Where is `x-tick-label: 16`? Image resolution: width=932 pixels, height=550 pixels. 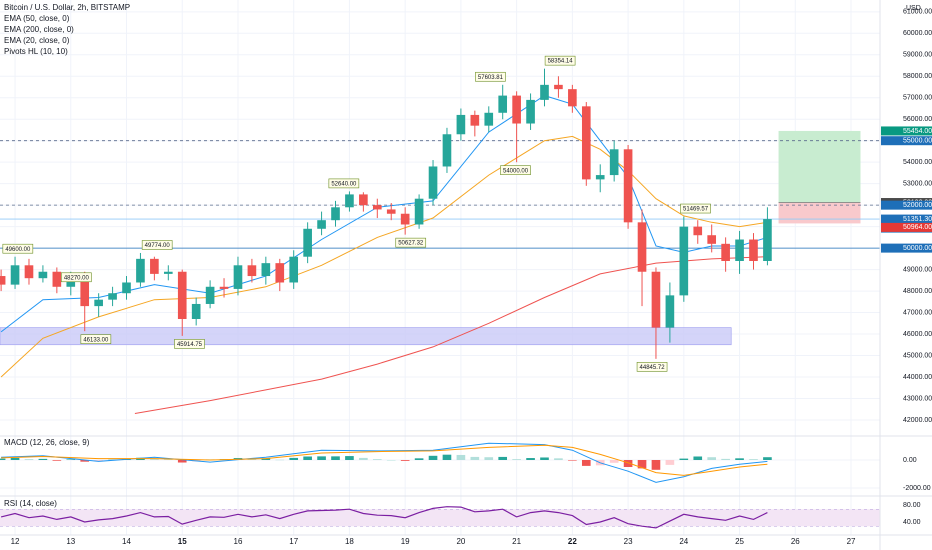 x-tick-label: 16 is located at coordinates (238, 541).